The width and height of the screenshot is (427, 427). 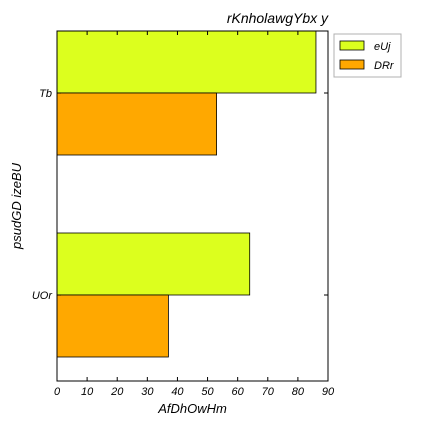 What do you see at coordinates (268, 392) in the screenshot?
I see `x-tick-label: 70` at bounding box center [268, 392].